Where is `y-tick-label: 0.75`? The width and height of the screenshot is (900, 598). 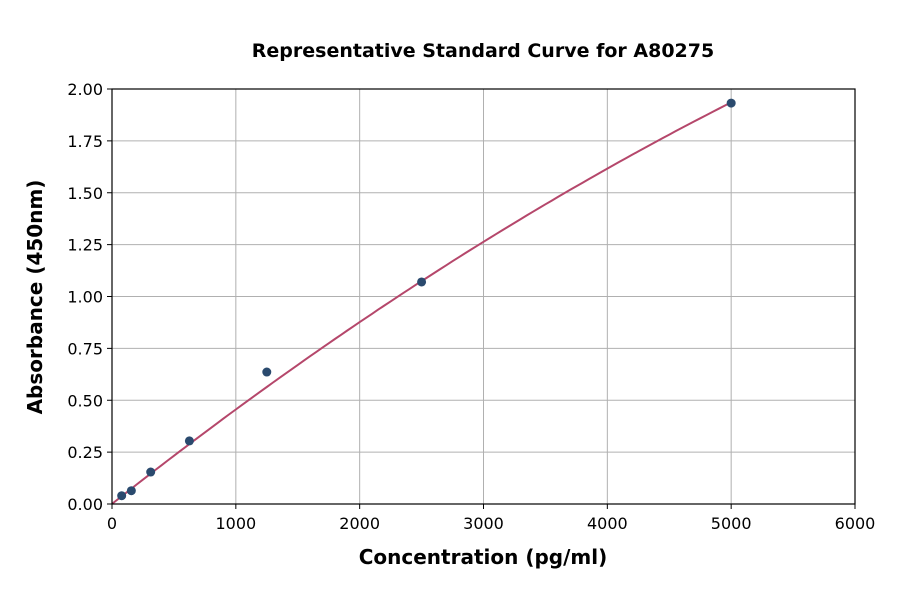
y-tick-label: 0.75 is located at coordinates (85, 348).